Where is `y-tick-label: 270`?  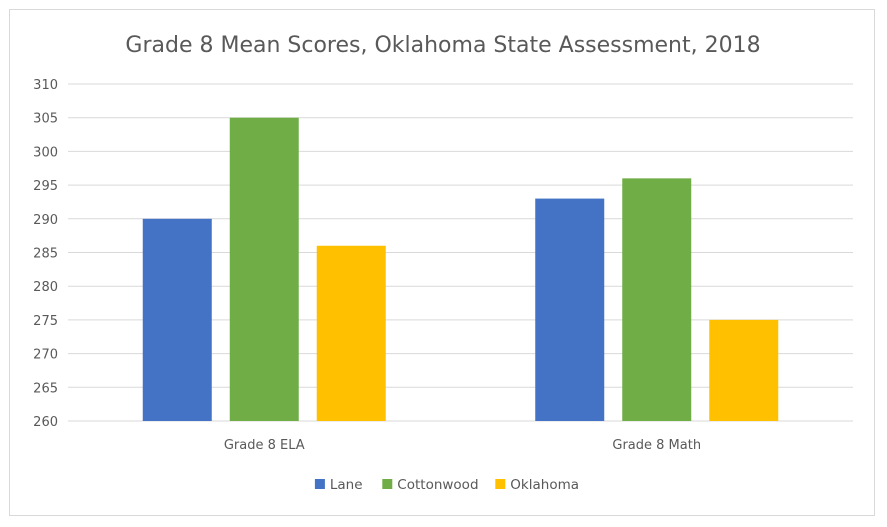
y-tick-label: 270 is located at coordinates (45, 355).